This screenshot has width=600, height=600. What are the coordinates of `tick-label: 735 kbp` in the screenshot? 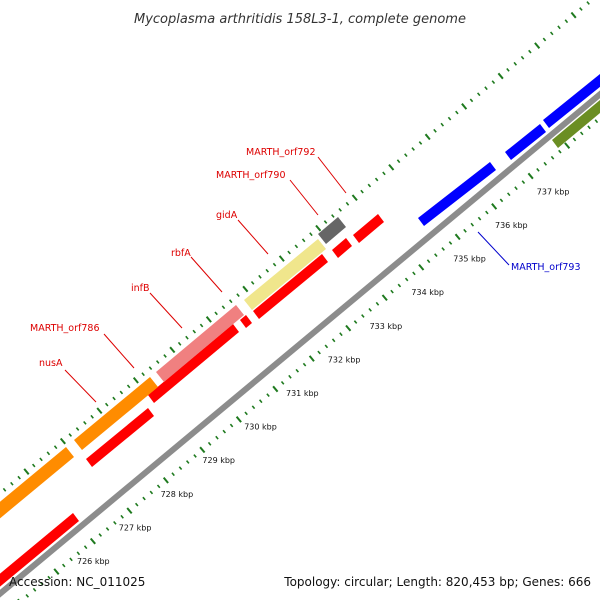 It's located at (469, 259).